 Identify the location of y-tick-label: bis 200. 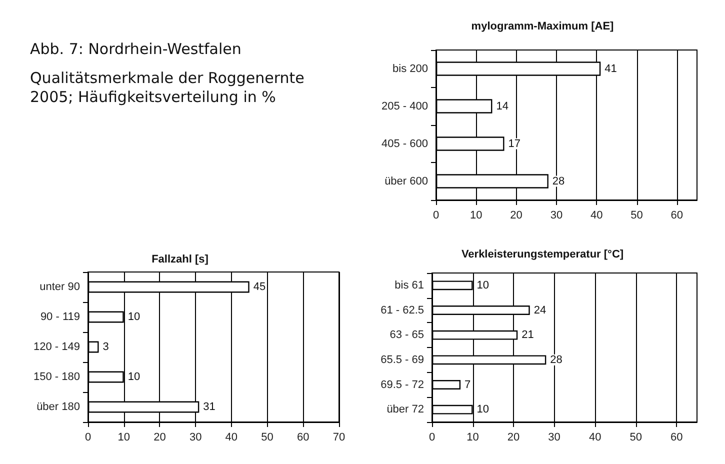
(410, 68).